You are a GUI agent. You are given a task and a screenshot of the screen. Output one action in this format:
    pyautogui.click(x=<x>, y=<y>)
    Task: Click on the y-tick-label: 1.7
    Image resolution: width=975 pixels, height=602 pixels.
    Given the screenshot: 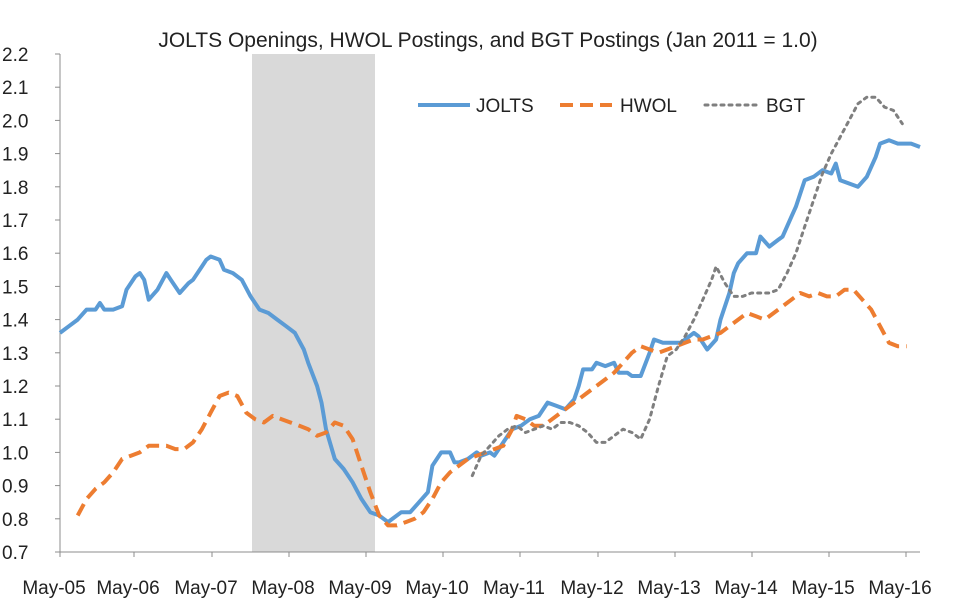 What is the action you would take?
    pyautogui.click(x=15, y=221)
    